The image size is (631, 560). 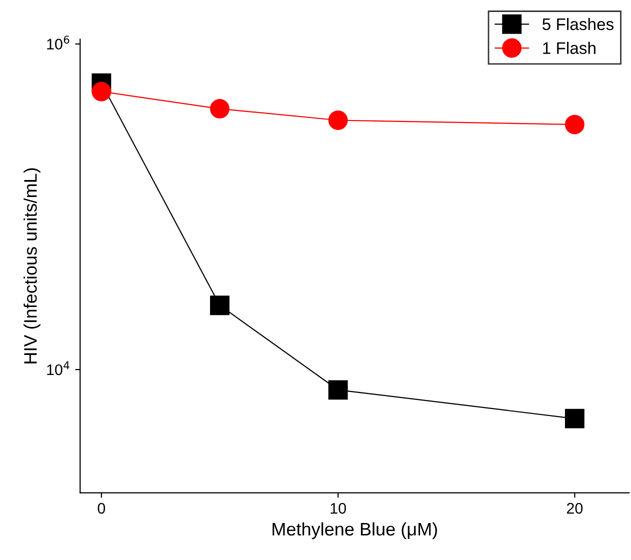 I want to click on x-tick-label: 20, so click(x=574, y=508).